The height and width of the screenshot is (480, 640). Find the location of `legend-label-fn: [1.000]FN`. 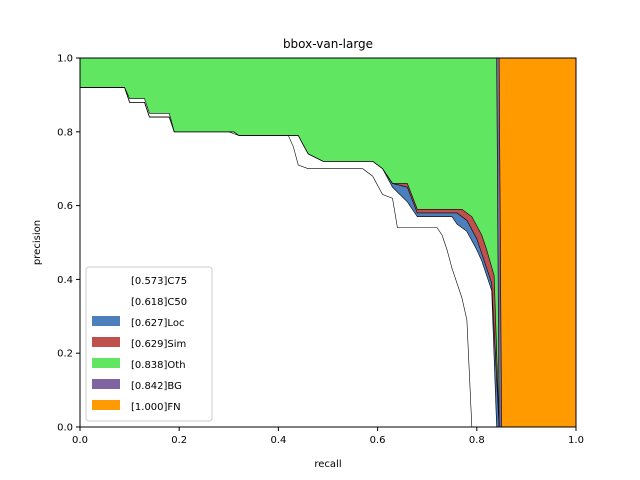

legend-label-fn: [1.000]FN is located at coordinates (156, 407).